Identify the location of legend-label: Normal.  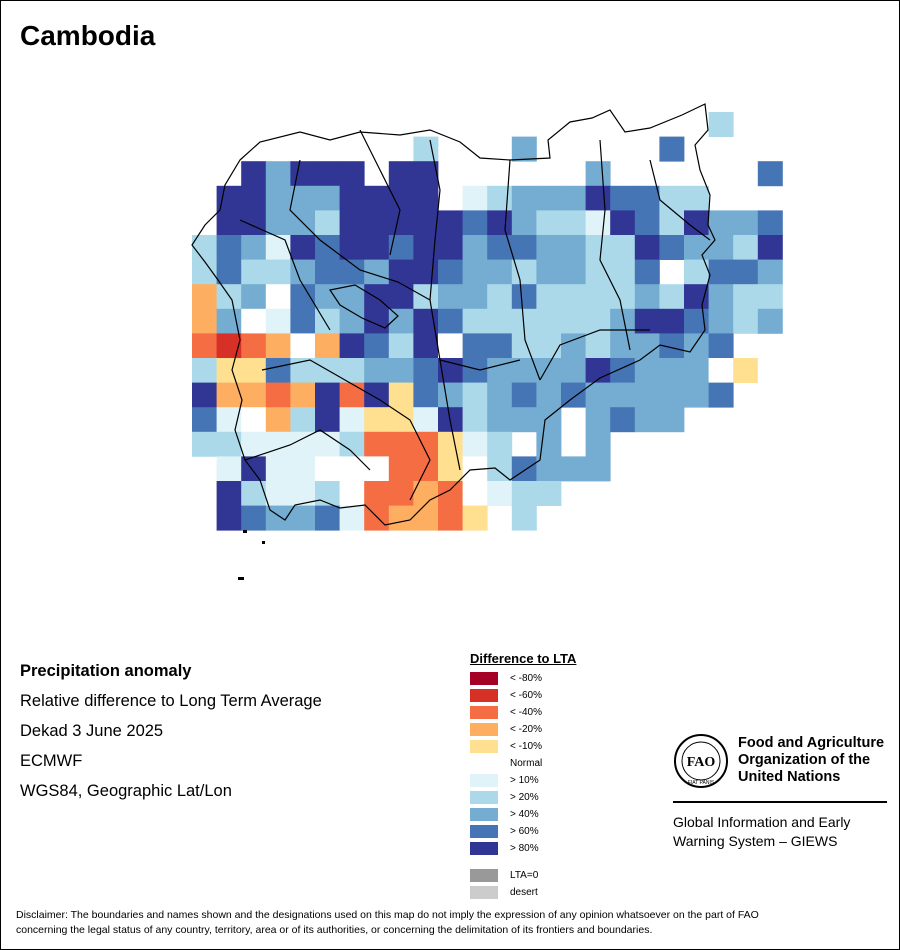
(526, 763).